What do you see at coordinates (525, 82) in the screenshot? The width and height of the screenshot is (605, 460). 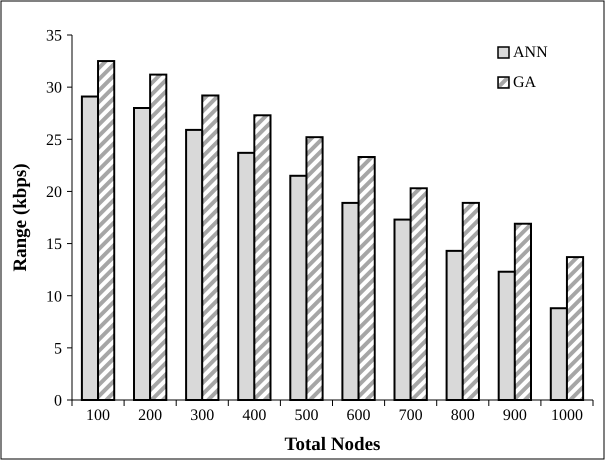 I see `legend-label: GA` at bounding box center [525, 82].